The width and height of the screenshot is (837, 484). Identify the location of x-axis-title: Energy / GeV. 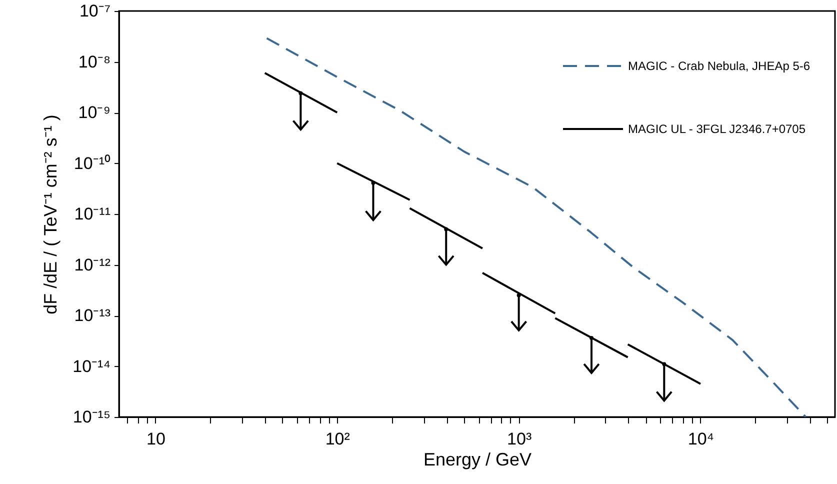
(477, 460).